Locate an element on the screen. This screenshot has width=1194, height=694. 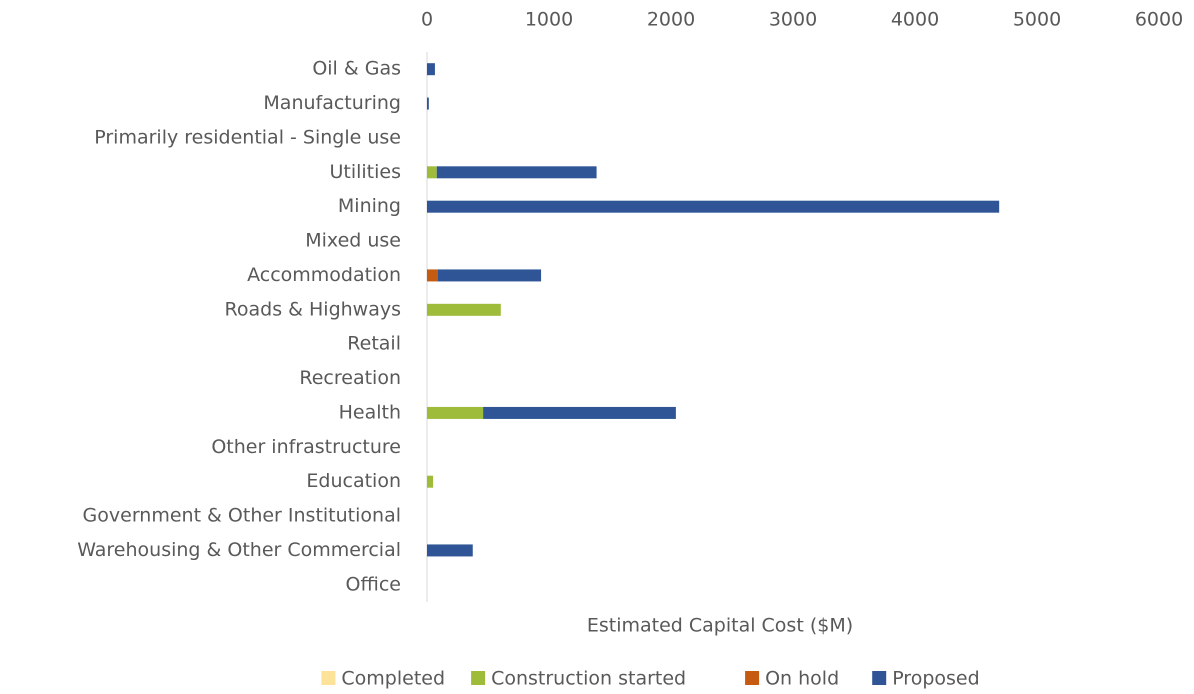
y-tick-label: Manufacturing is located at coordinates (332, 103).